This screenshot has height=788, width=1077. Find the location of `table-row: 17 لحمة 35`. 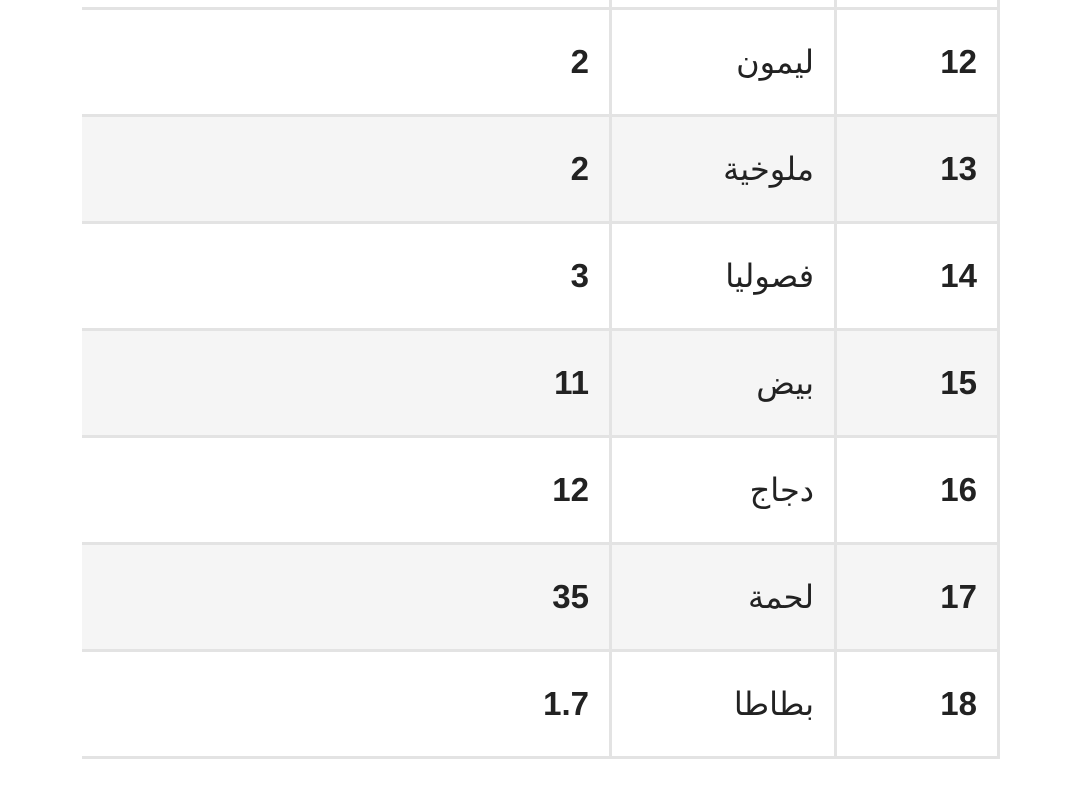

table-row: 17 لحمة 35 is located at coordinates (541, 597).